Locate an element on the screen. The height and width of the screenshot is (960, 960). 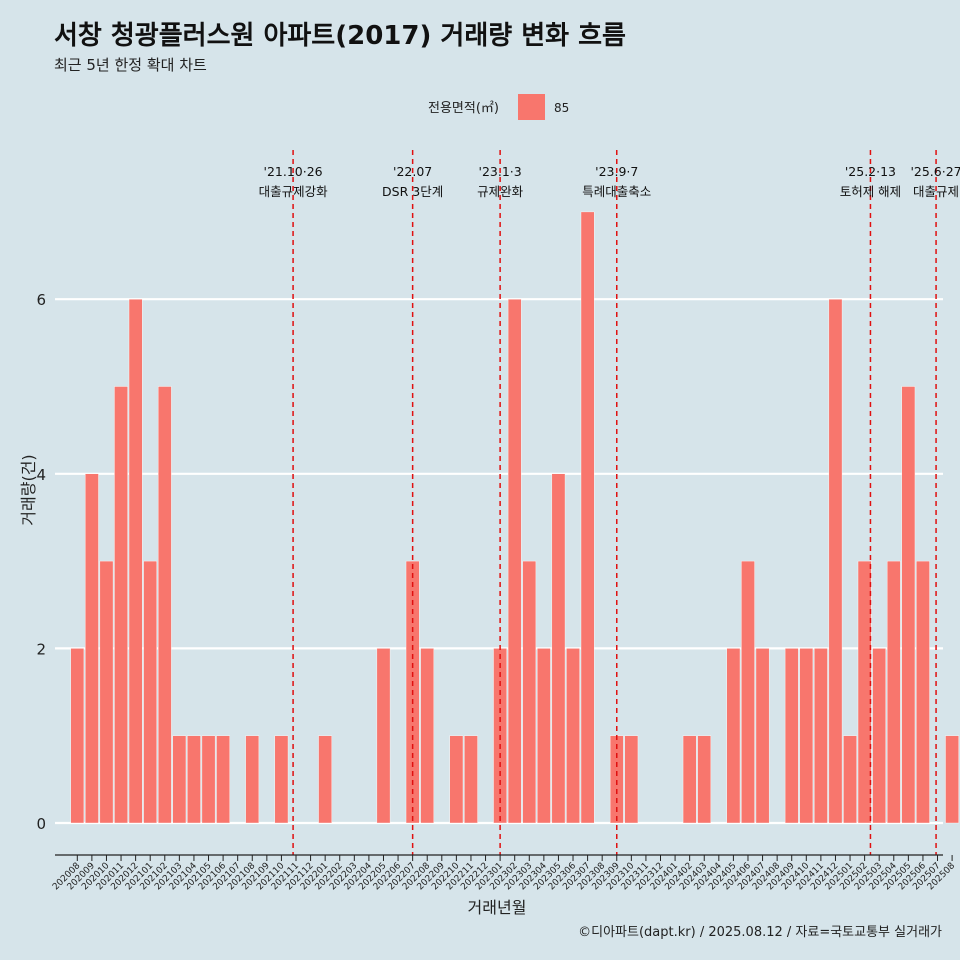
event-name-label: 토허제 해제 is located at coordinates (870, 191).